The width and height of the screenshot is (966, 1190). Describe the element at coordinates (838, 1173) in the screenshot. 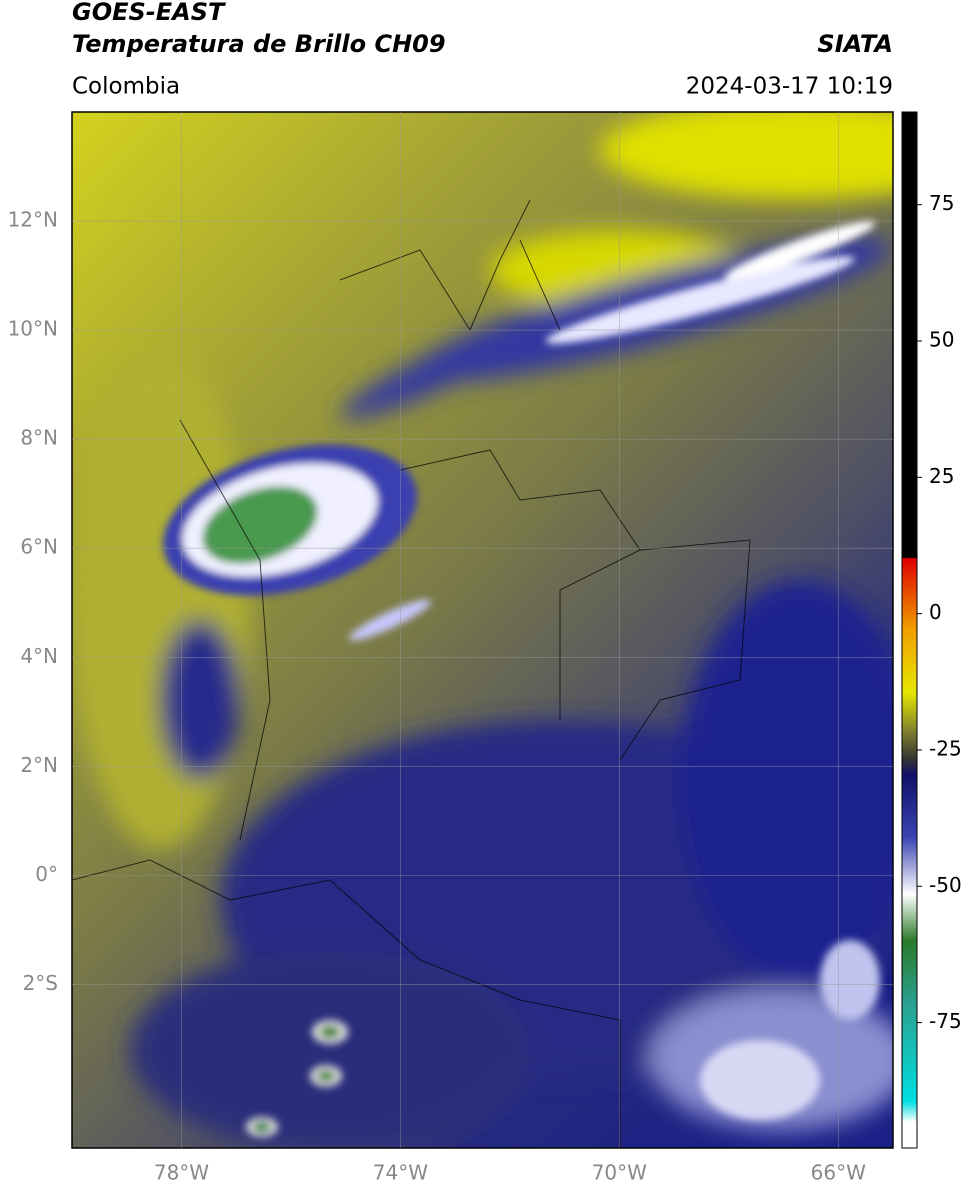

I see `x-tick-label: 66°W` at that location.